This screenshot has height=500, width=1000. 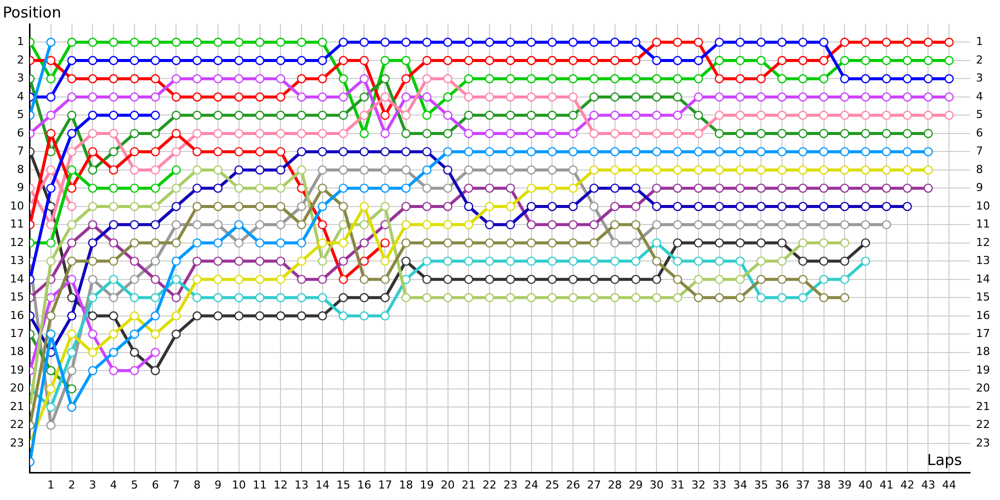 What do you see at coordinates (983, 406) in the screenshot?
I see `y2-tick-label: 21` at bounding box center [983, 406].